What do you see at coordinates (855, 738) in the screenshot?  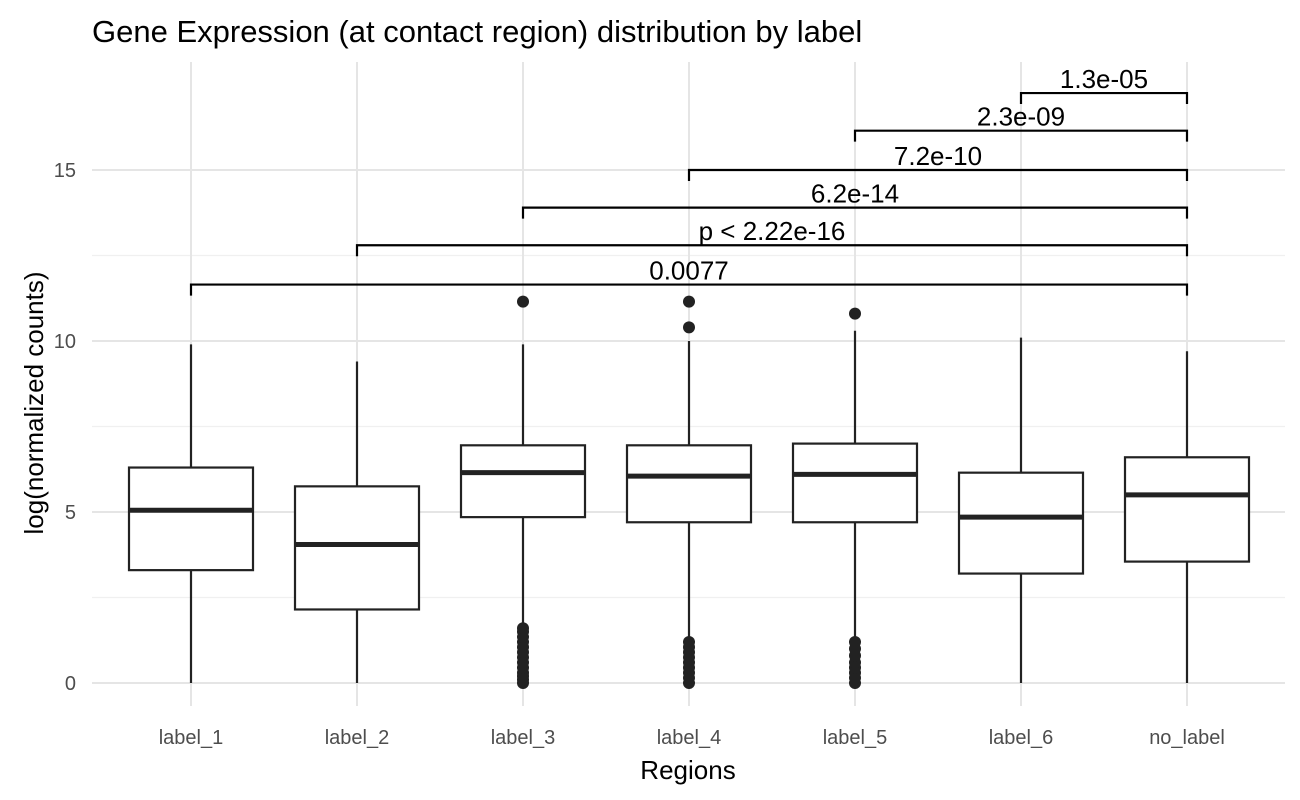 I see `x-tick-label: label_5` at bounding box center [855, 738].